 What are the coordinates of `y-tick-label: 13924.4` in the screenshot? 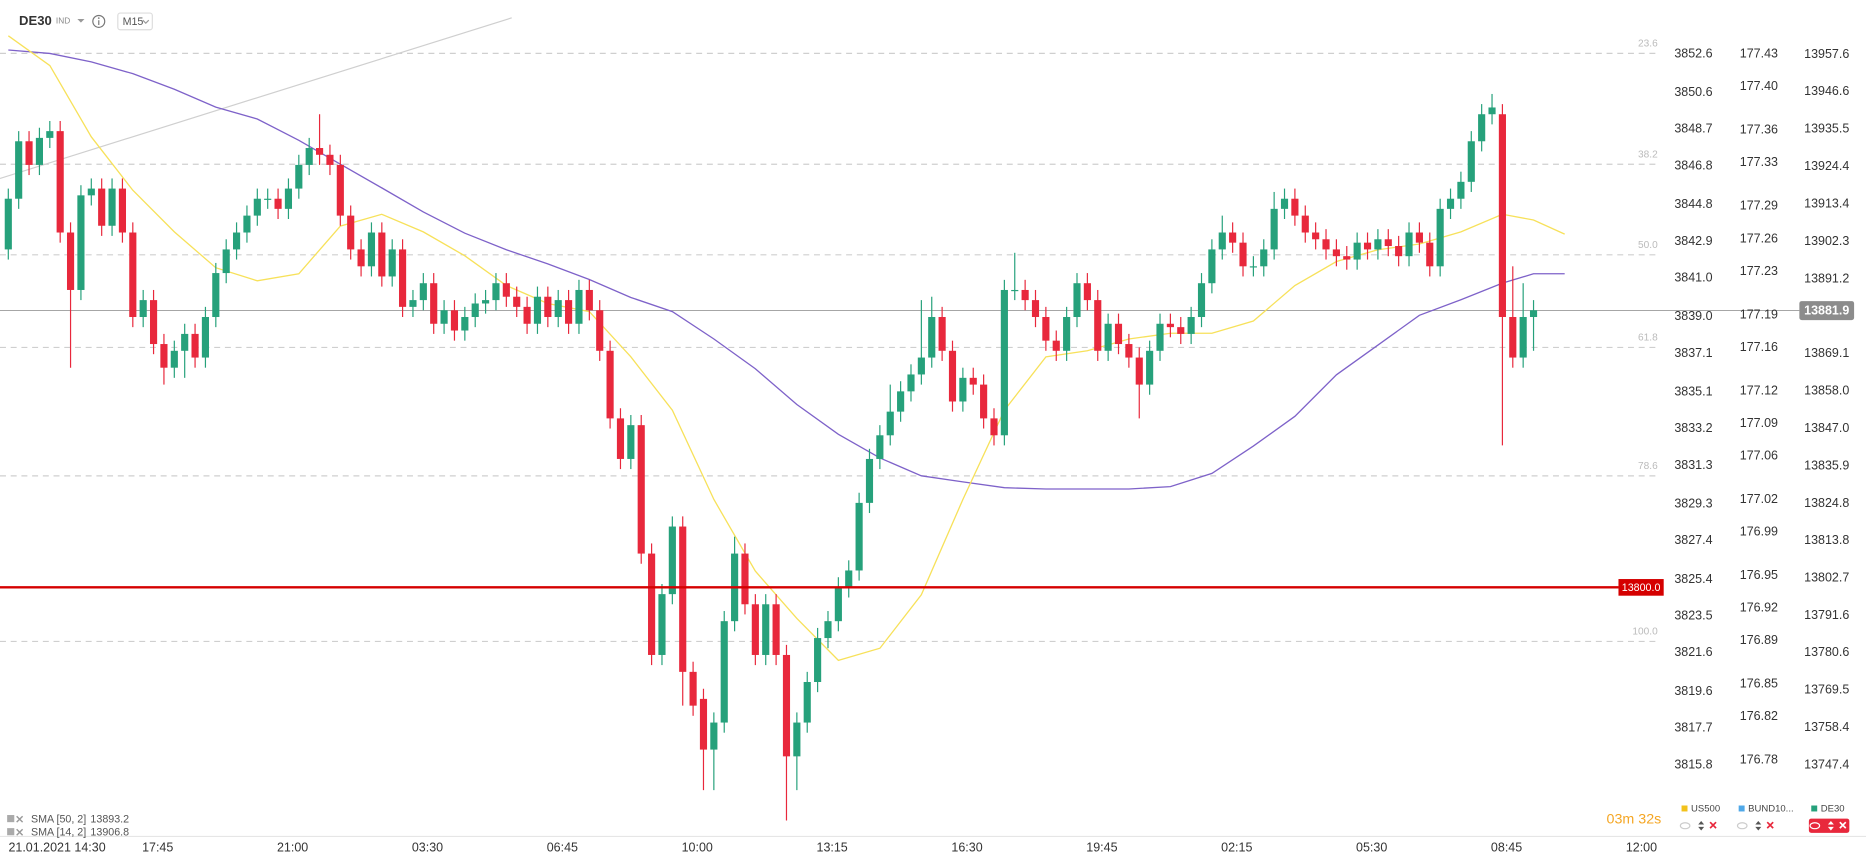 It's located at (1826, 166).